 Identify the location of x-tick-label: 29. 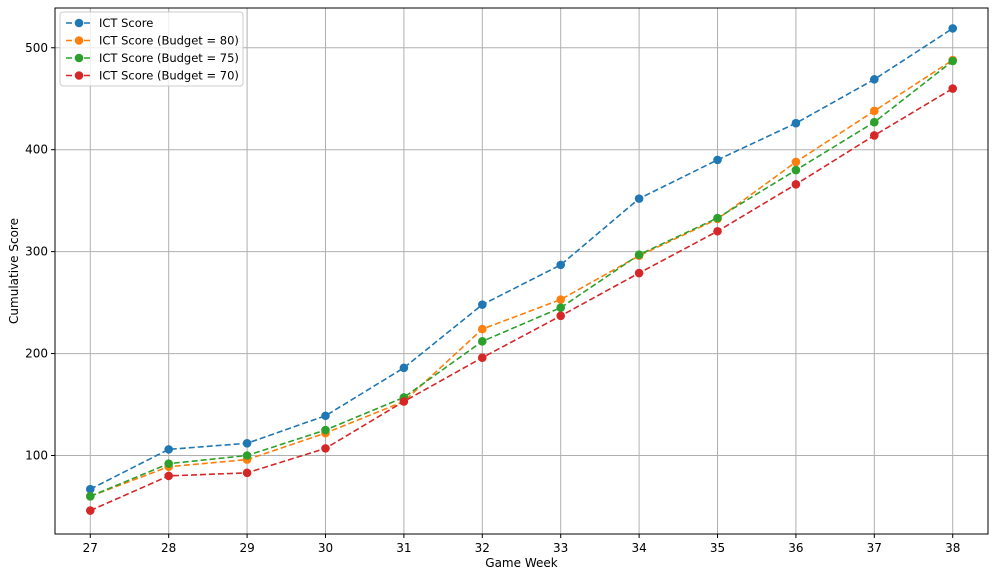
(246, 548).